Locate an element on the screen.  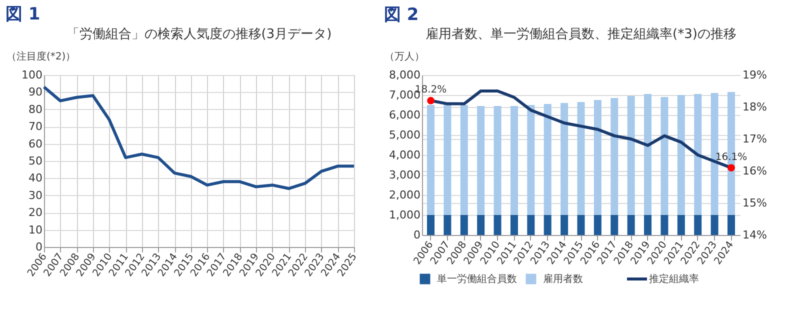
y-tick-label: 2,000 is located at coordinates (404, 195).